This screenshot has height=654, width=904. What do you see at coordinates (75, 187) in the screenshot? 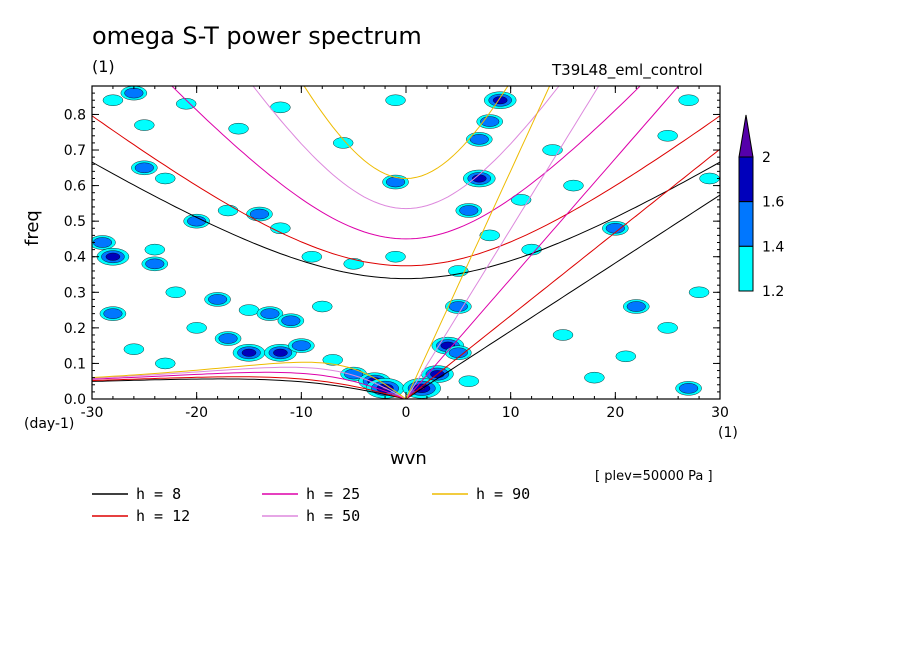
I see `y-tick-label: 0.6` at bounding box center [75, 187].